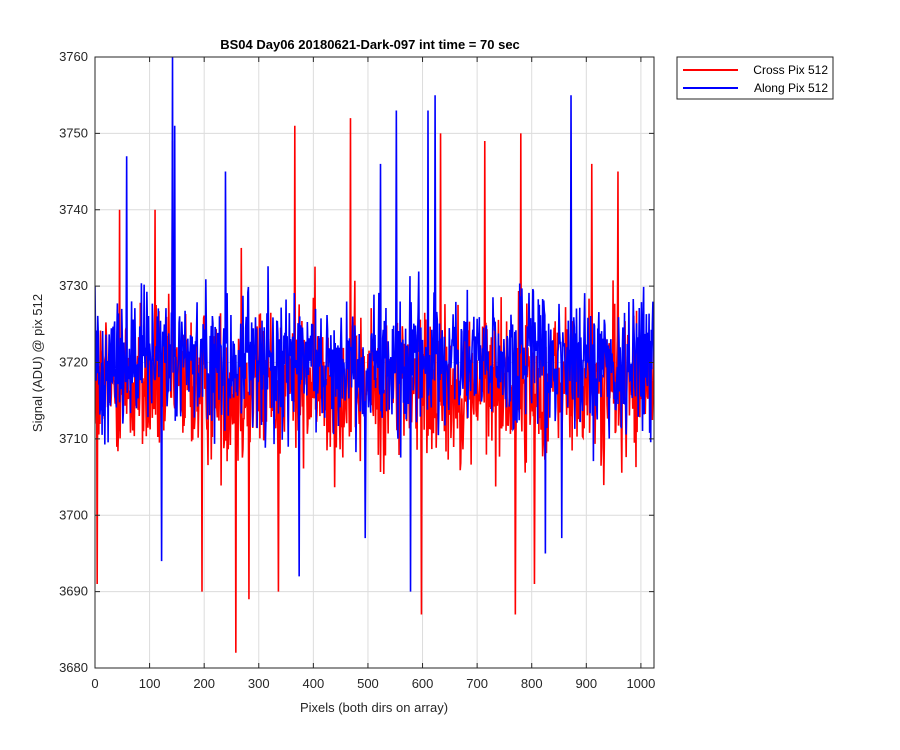  What do you see at coordinates (73, 438) in the screenshot?
I see `y-tick-label: 3710` at bounding box center [73, 438].